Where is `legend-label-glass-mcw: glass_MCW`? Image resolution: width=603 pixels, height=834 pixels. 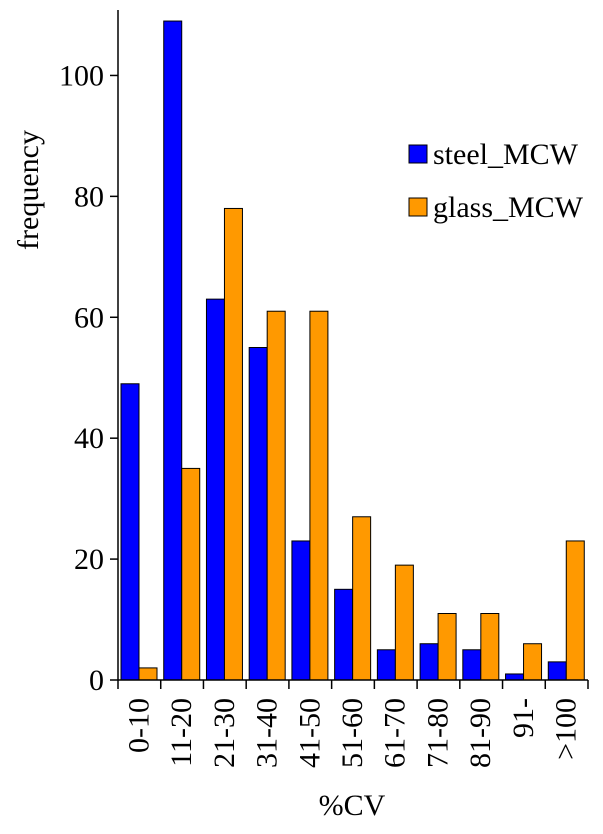
legend-label-glass-mcw: glass_MCW is located at coordinates (508, 207).